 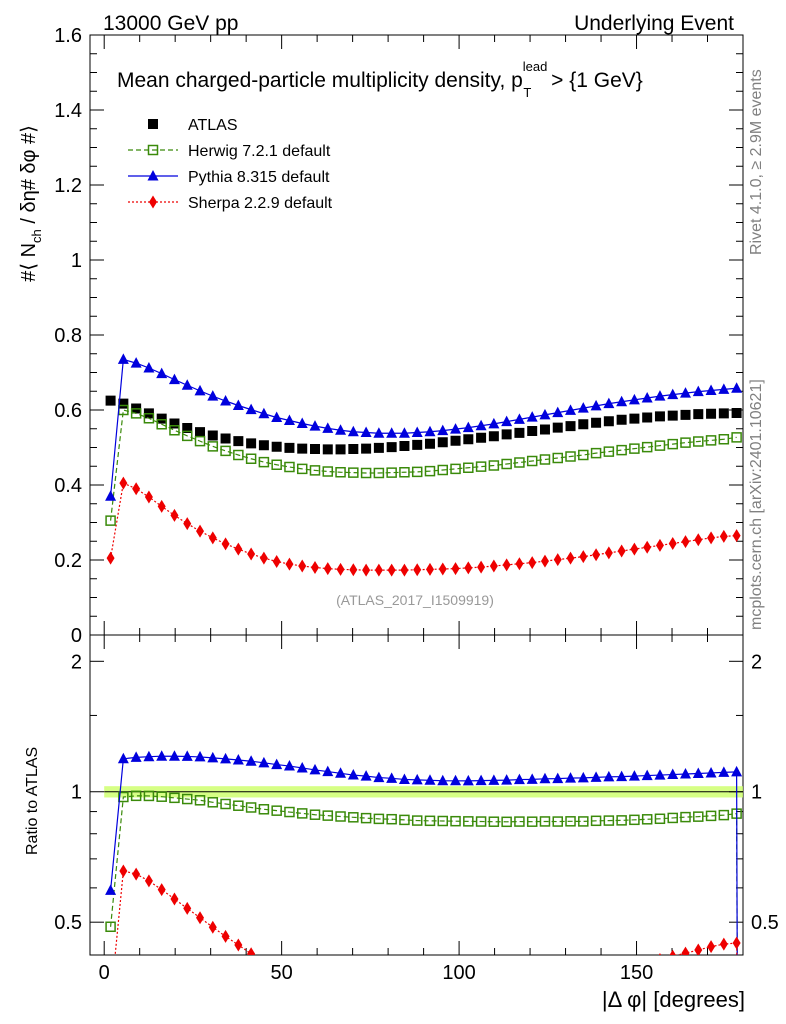 I want to click on legend-marker-atlas, so click(x=153, y=124).